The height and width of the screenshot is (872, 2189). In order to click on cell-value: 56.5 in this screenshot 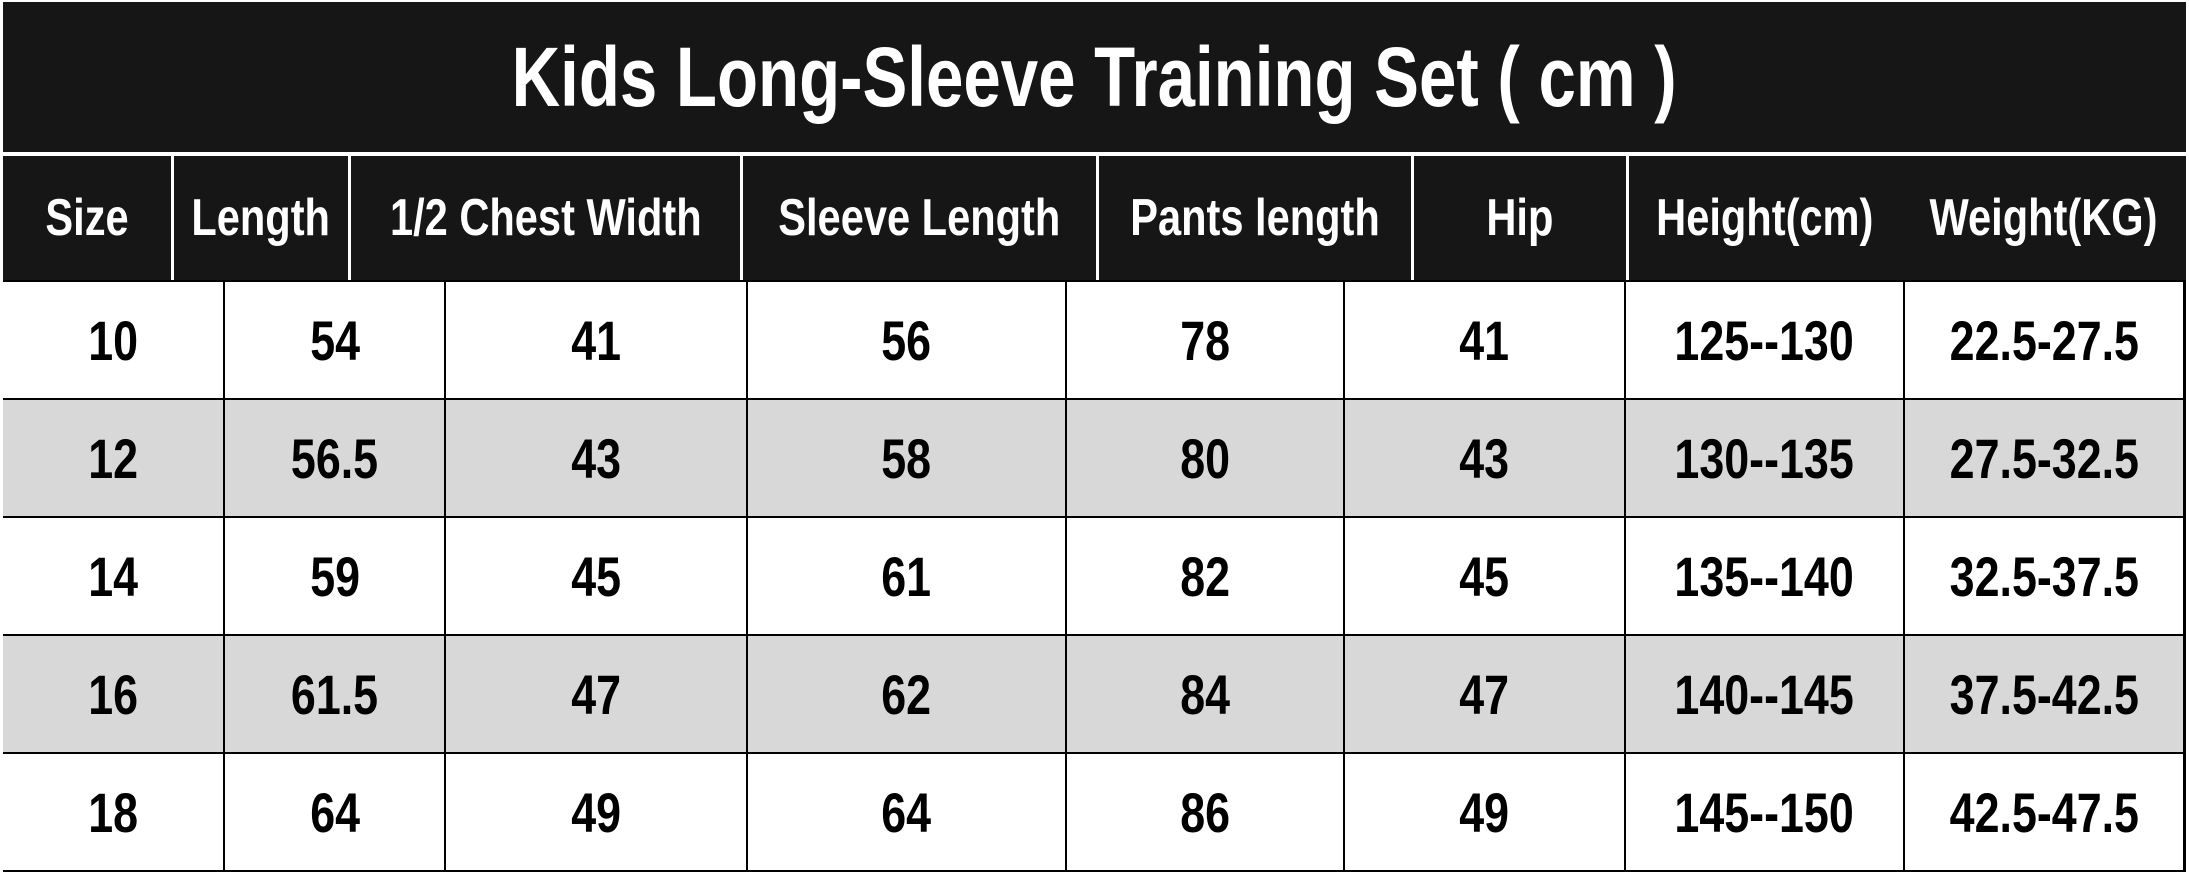, I will do `click(335, 458)`.